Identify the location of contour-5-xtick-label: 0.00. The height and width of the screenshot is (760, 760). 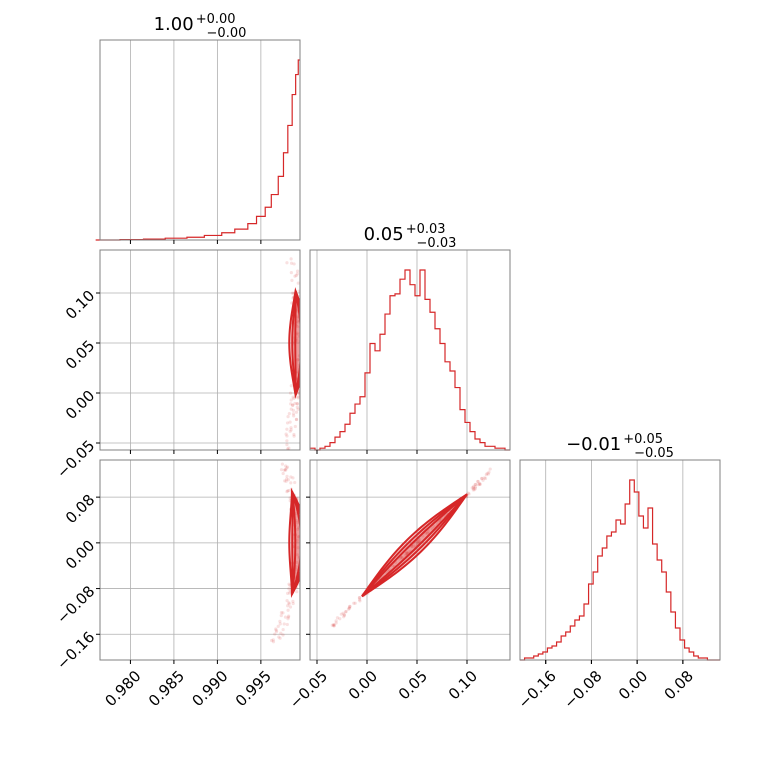
(363, 685).